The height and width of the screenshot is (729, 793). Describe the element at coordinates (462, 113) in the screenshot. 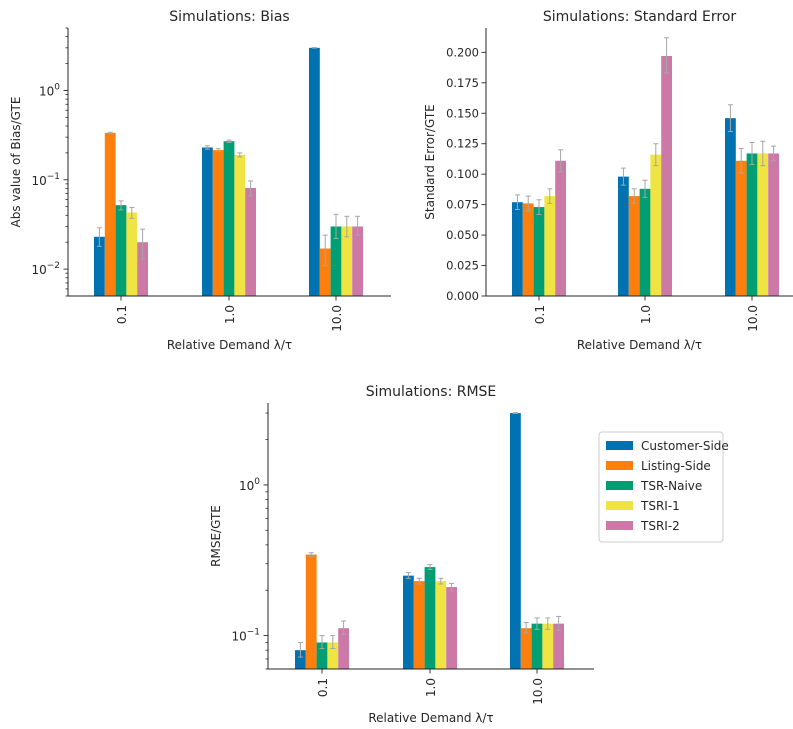

I see `y-tick-label: 0.150` at that location.